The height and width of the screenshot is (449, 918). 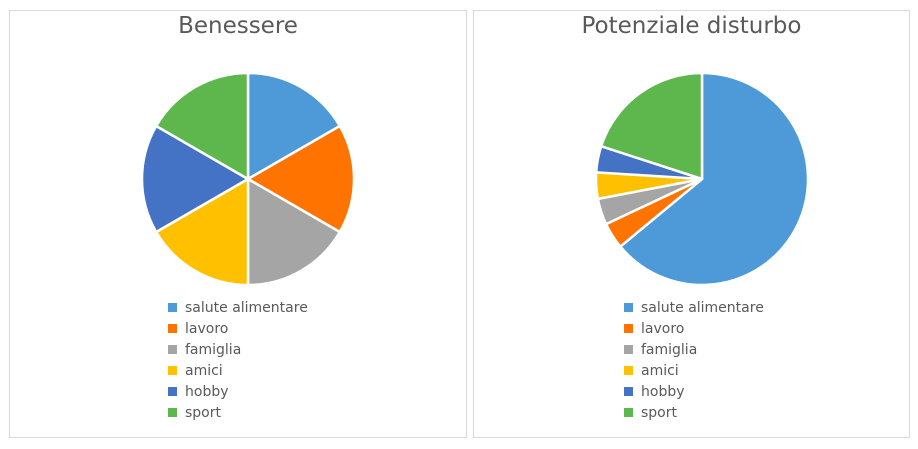 I want to click on pie-slice-hobby, so click(x=195, y=179).